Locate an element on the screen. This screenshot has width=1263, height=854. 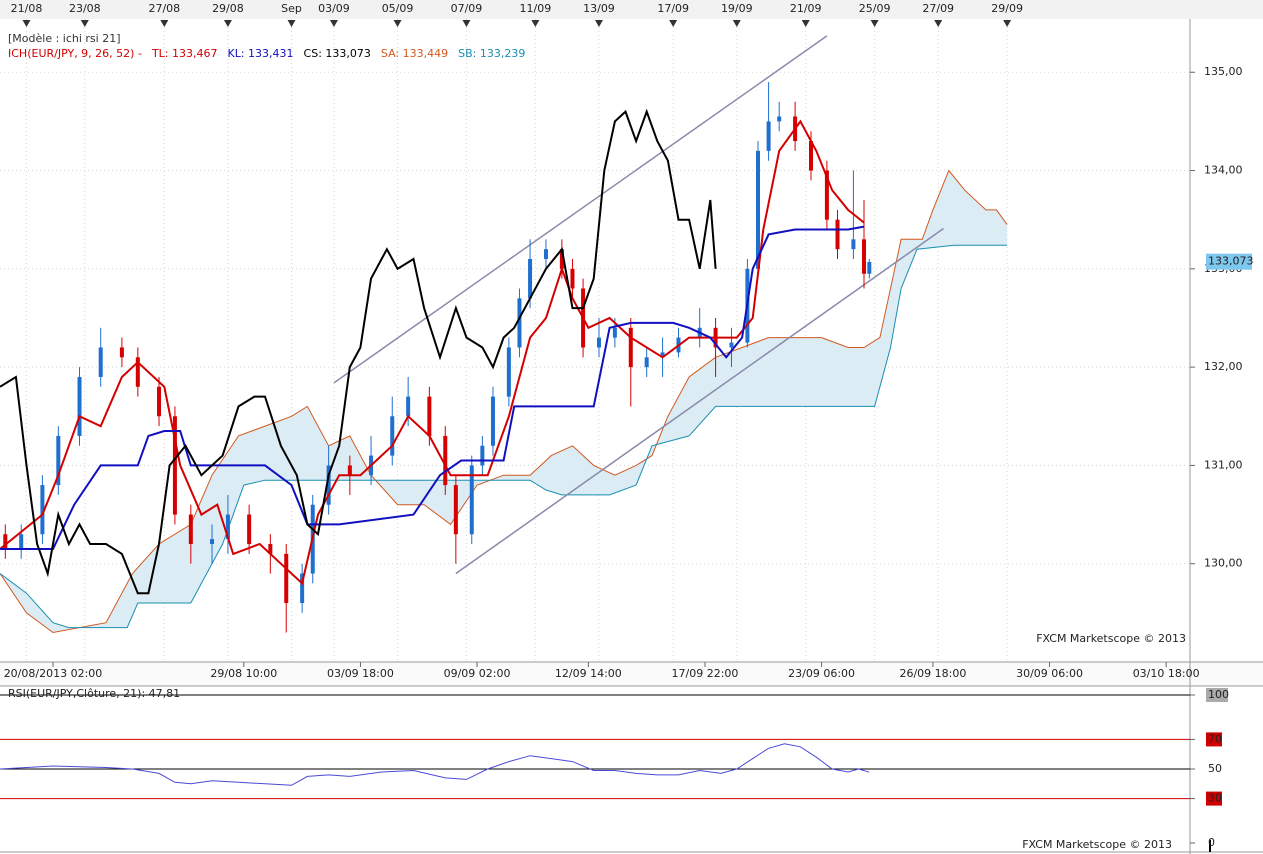
x-tick-label: 26/09 18:00 is located at coordinates (932, 673).